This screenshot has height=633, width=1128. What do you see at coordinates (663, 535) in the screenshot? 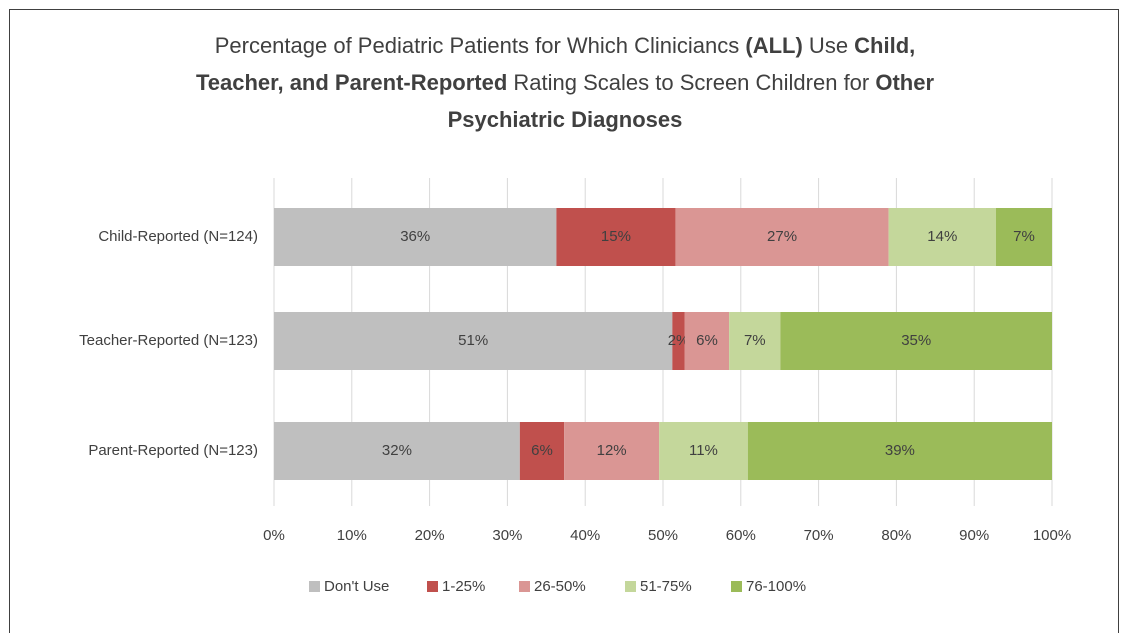
I see `x-tick-label: 50%` at bounding box center [663, 535].